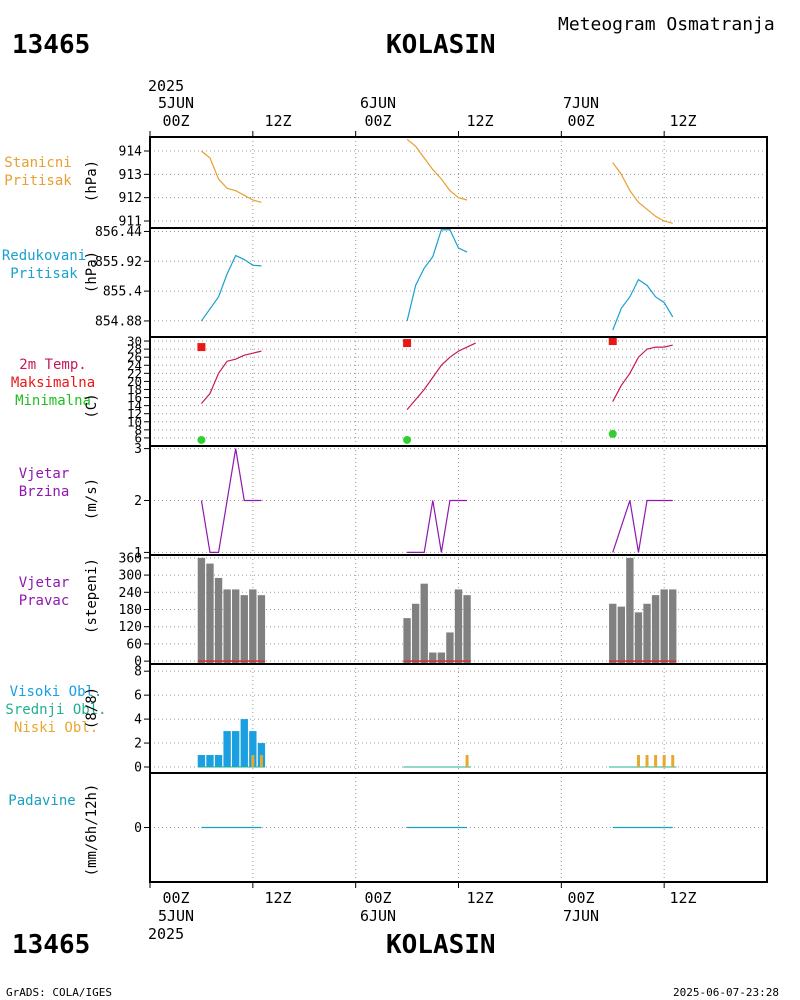 This screenshot has width=800, height=1000. Describe the element at coordinates (118, 232) in the screenshot. I see `ytick-label: 856.44` at that location.